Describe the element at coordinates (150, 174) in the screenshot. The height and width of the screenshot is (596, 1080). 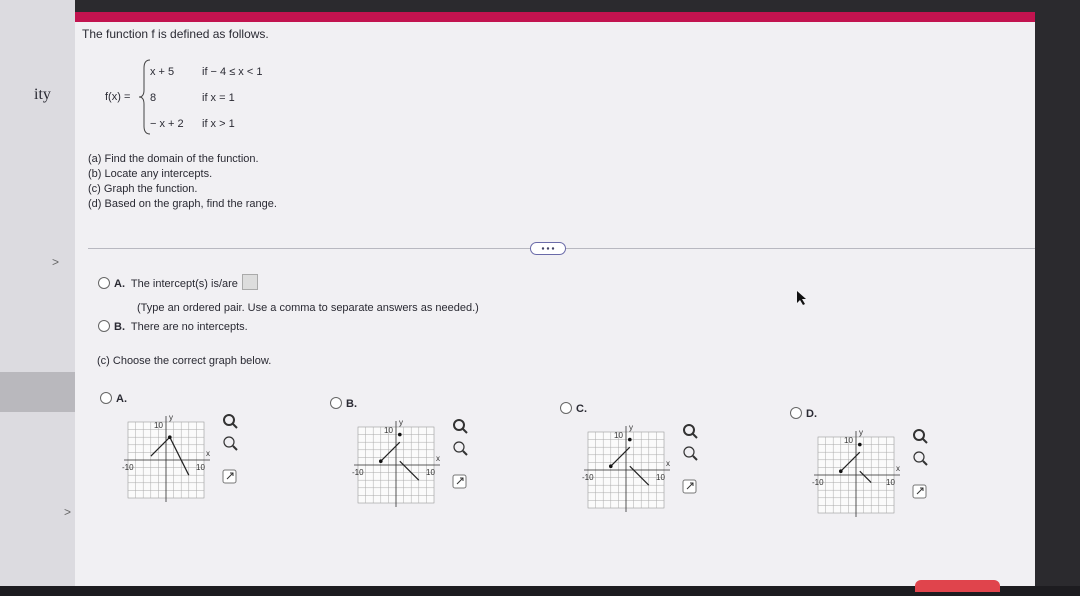
I see `part: (b) Locate any intercepts.` at that location.